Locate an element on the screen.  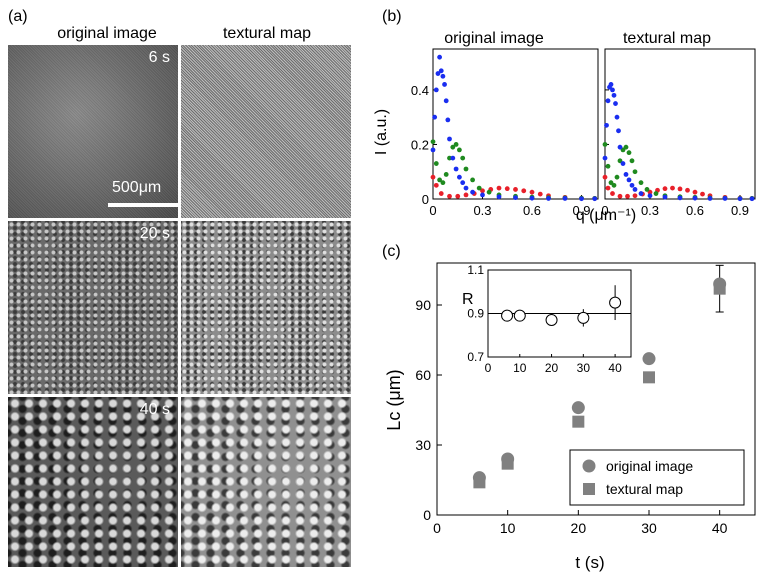
image-textural-20s is located at coordinates (266, 307).